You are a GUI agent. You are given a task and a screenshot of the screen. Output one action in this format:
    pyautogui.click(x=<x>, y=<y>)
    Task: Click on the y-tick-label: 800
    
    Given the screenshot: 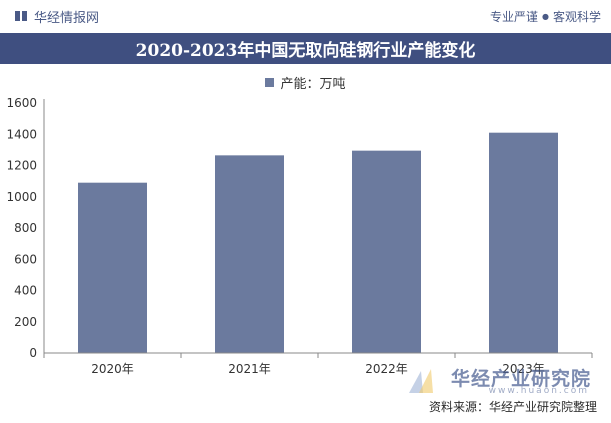 What is the action you would take?
    pyautogui.click(x=25, y=228)
    